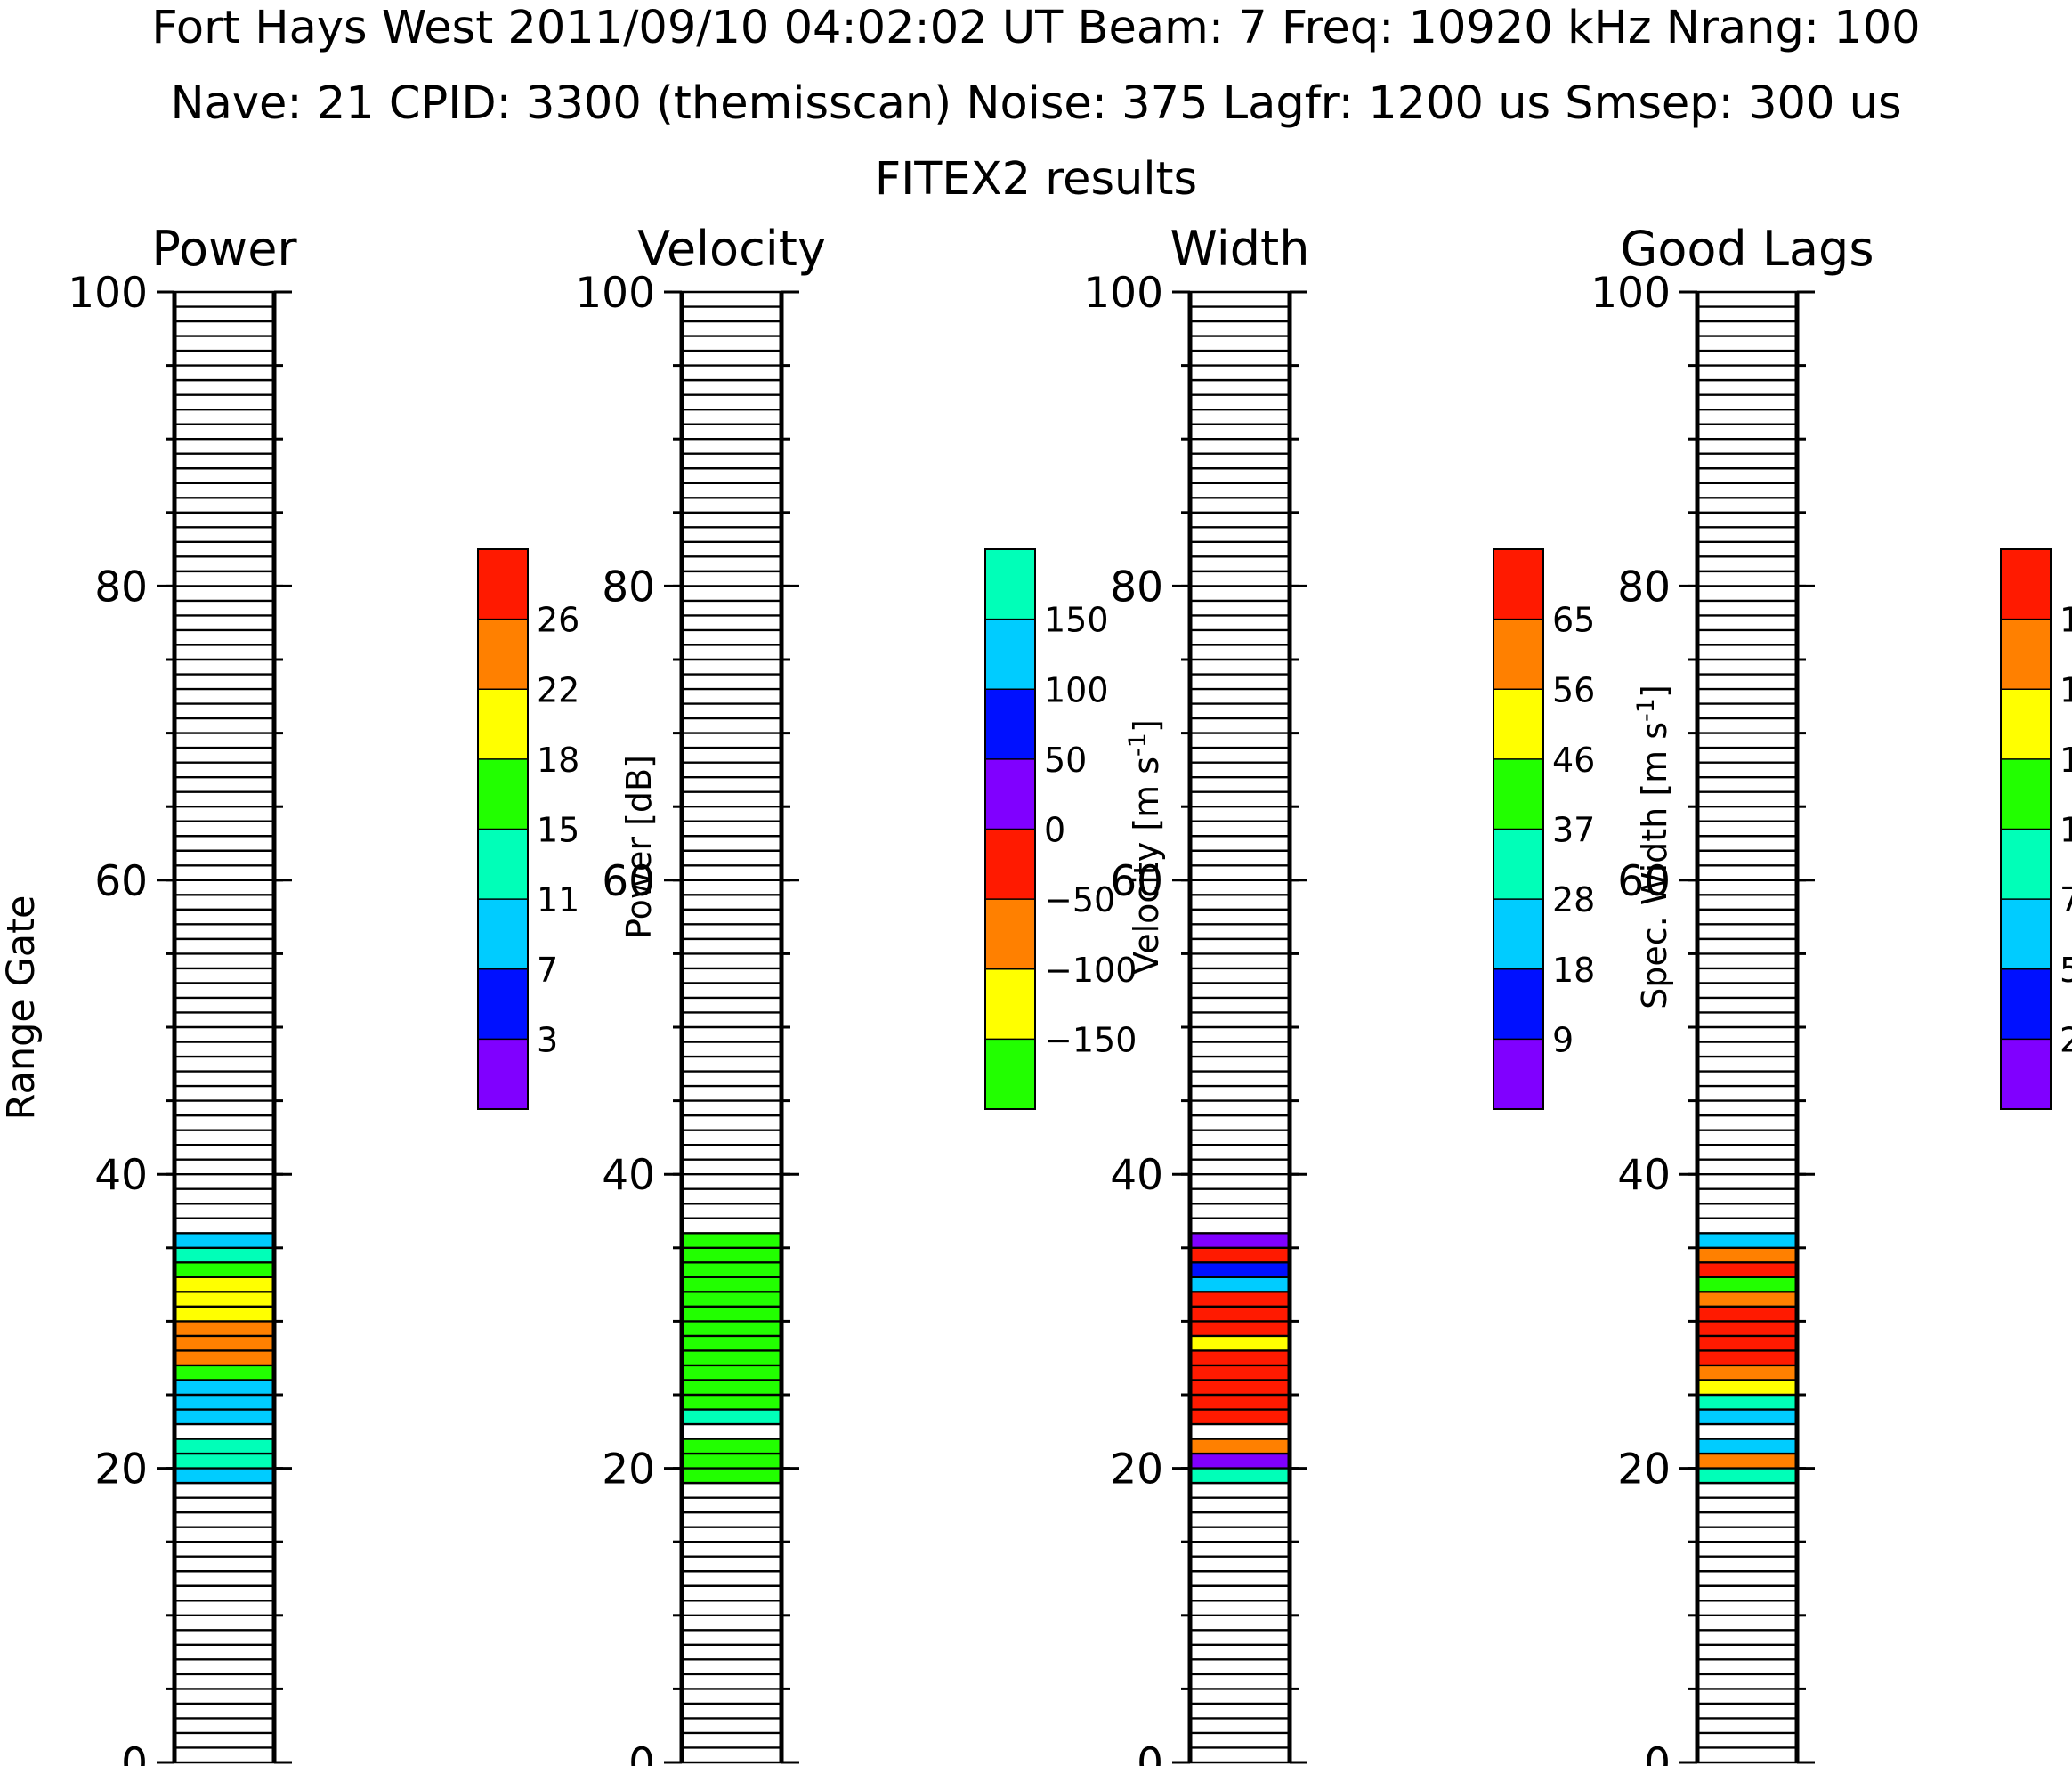  What do you see at coordinates (1747, 249) in the screenshot?
I see `panel-title: Good Lags` at bounding box center [1747, 249].